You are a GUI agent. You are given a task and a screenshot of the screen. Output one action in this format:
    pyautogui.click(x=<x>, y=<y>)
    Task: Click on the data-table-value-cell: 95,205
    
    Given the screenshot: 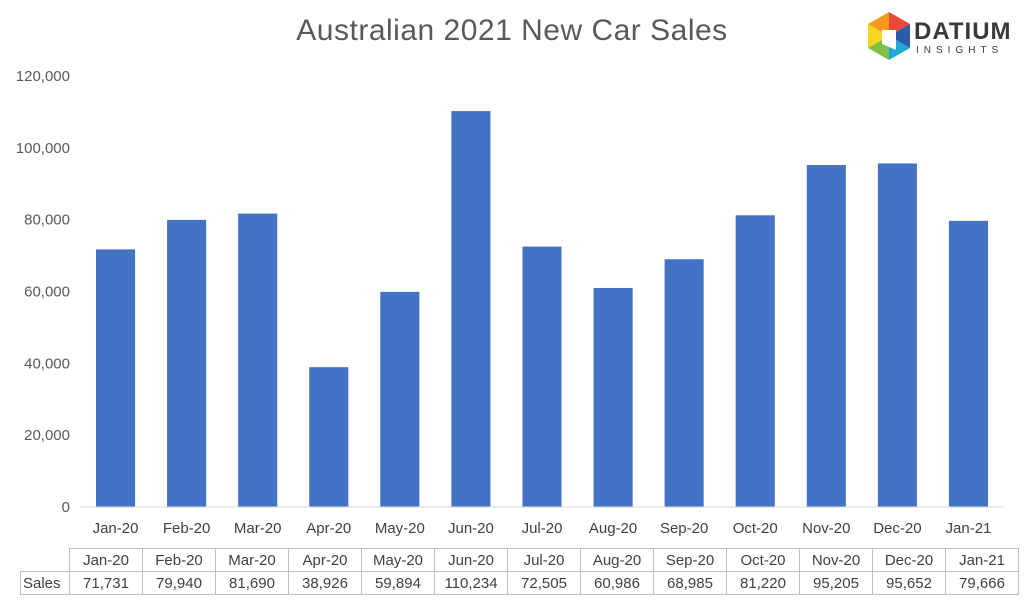 What is the action you would take?
    pyautogui.click(x=836, y=583)
    